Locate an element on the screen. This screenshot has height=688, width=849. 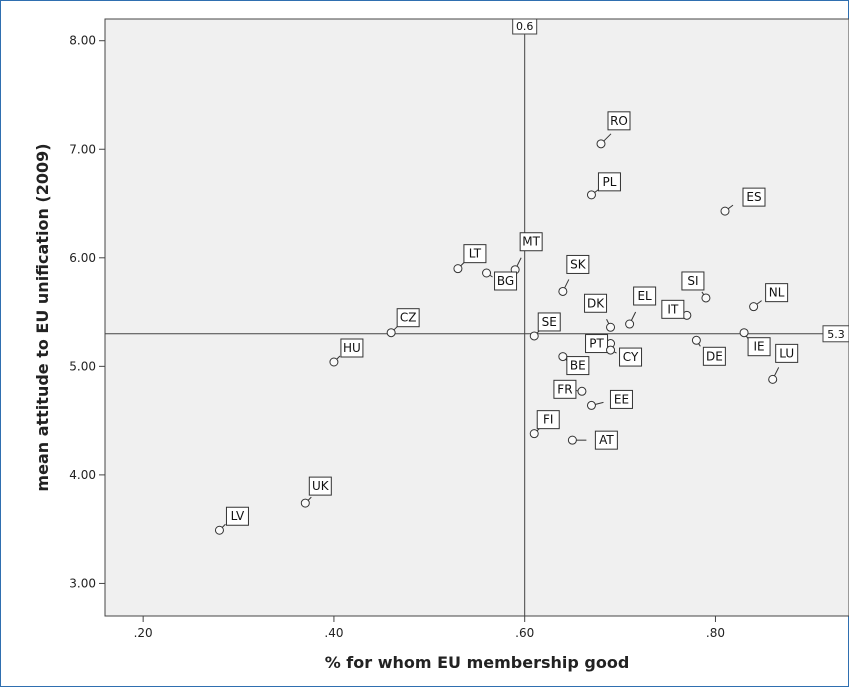
point-label: SI is located at coordinates (692, 281).